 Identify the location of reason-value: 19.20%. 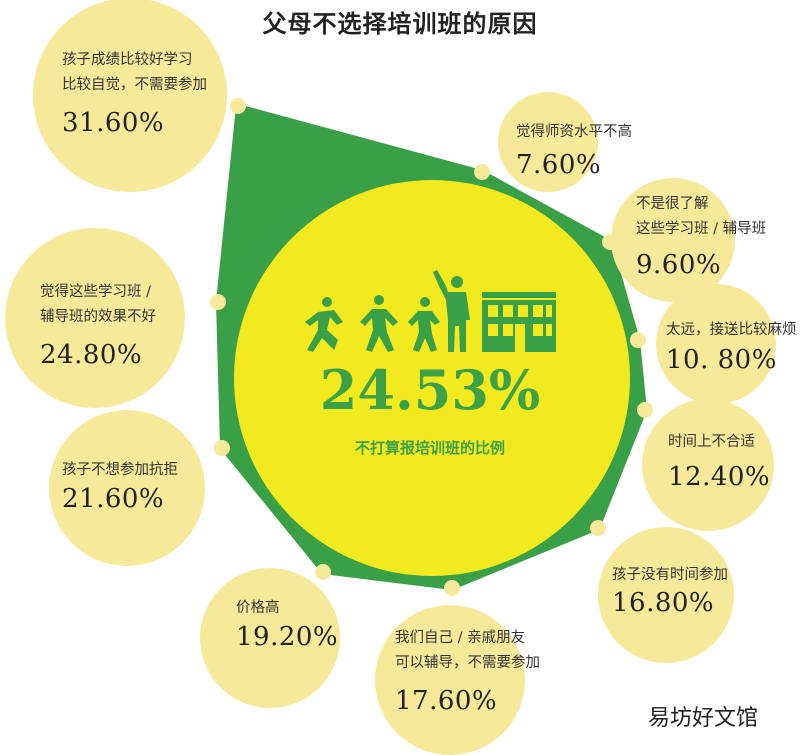
(287, 637).